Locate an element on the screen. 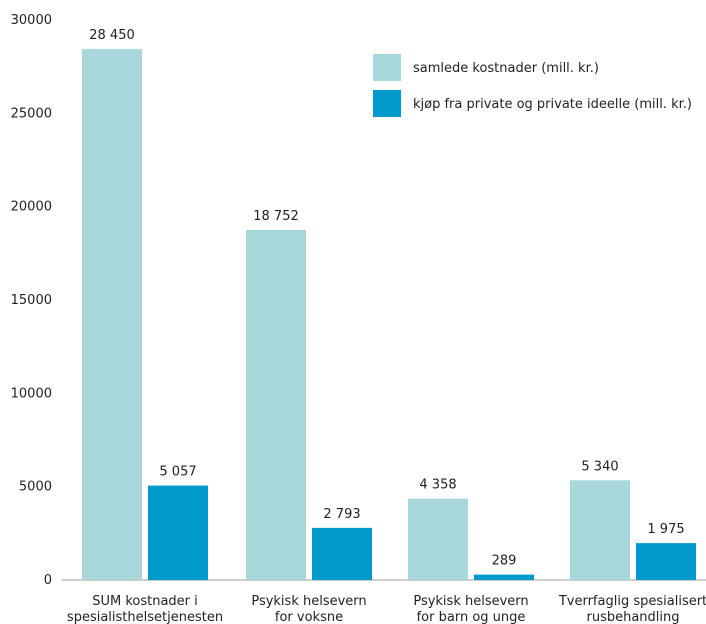 The width and height of the screenshot is (706, 624). y-tick-label: 20000 is located at coordinates (31, 207).